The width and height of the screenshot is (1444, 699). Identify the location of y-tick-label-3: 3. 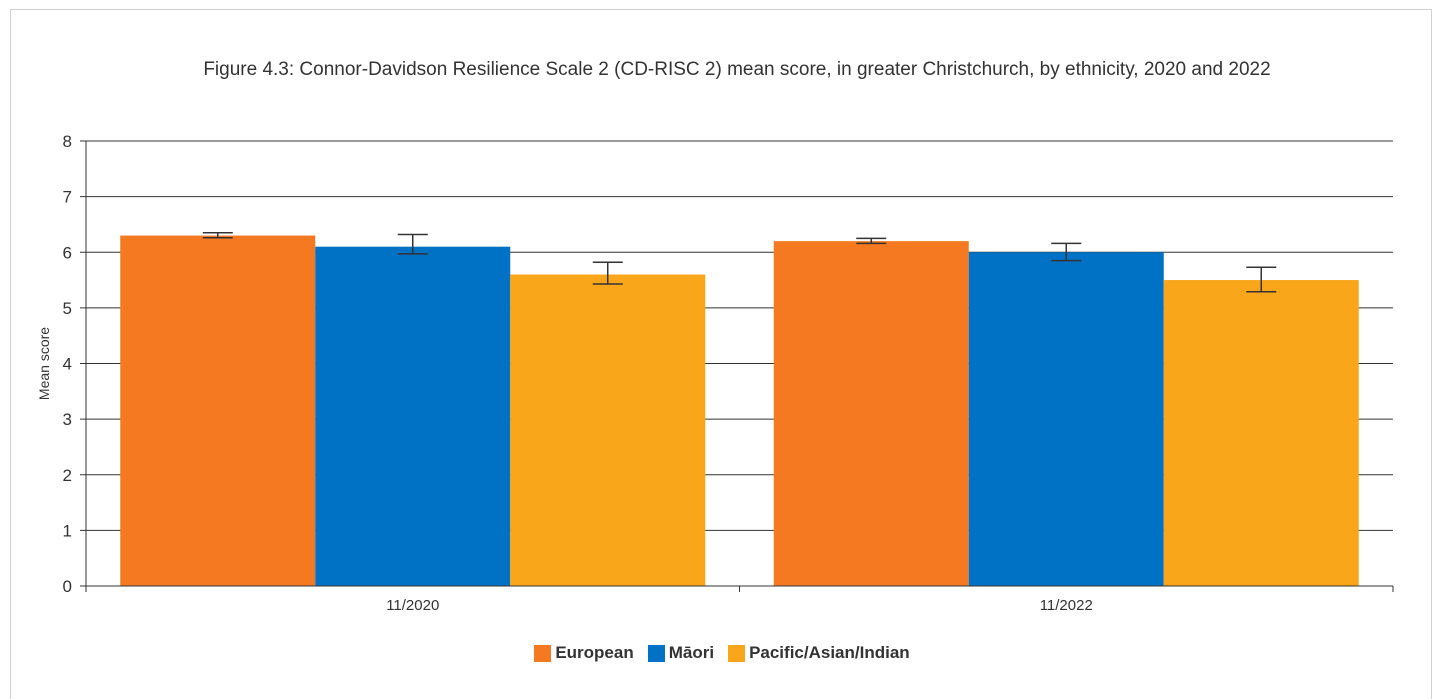
(67, 419).